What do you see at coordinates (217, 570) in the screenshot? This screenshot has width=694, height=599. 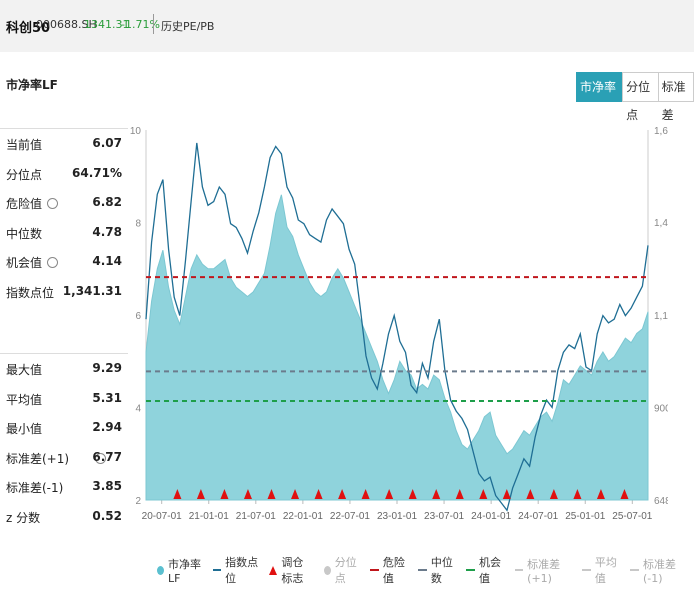 I see `legend-line-icon` at bounding box center [217, 570].